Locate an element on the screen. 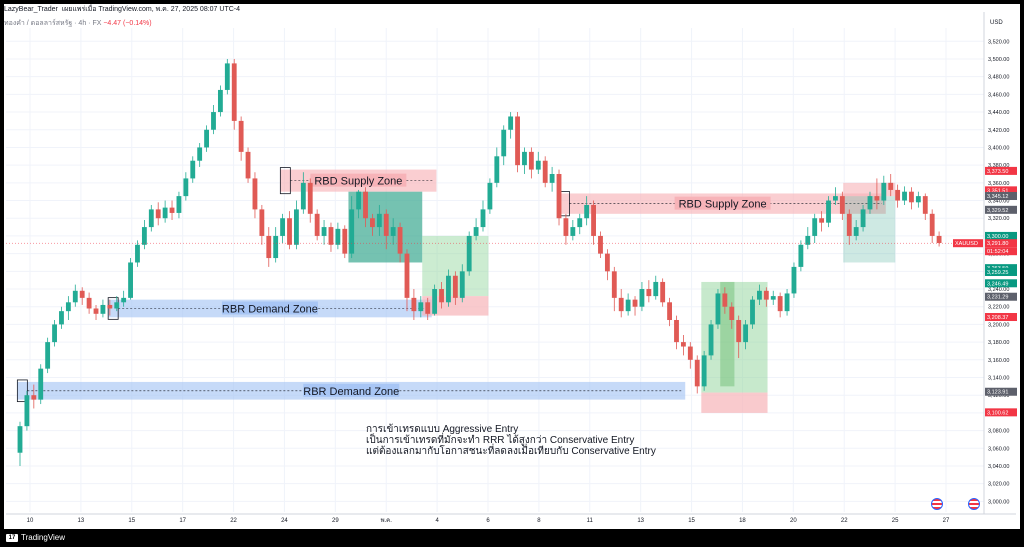 This screenshot has width=1024, height=547. x-tick-label: 15 is located at coordinates (131, 521).